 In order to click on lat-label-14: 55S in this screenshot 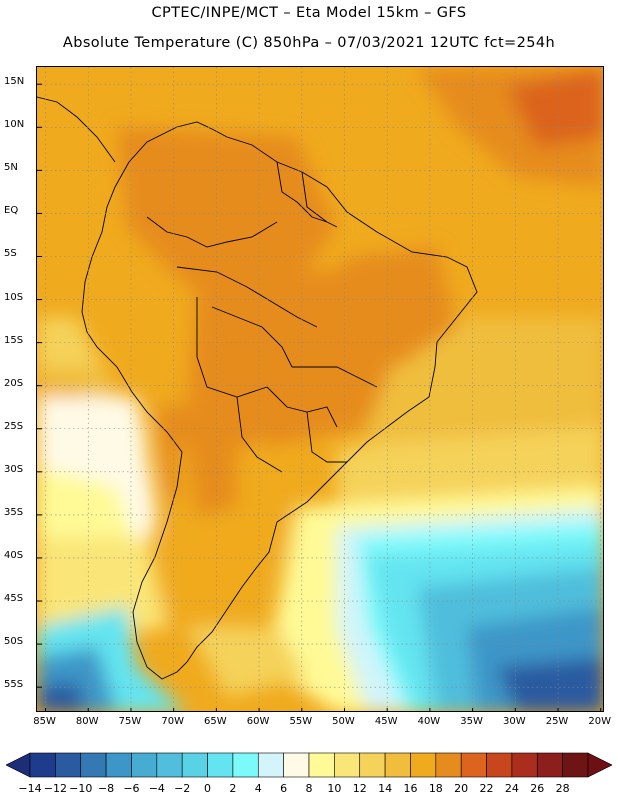, I will do `click(14, 685)`.